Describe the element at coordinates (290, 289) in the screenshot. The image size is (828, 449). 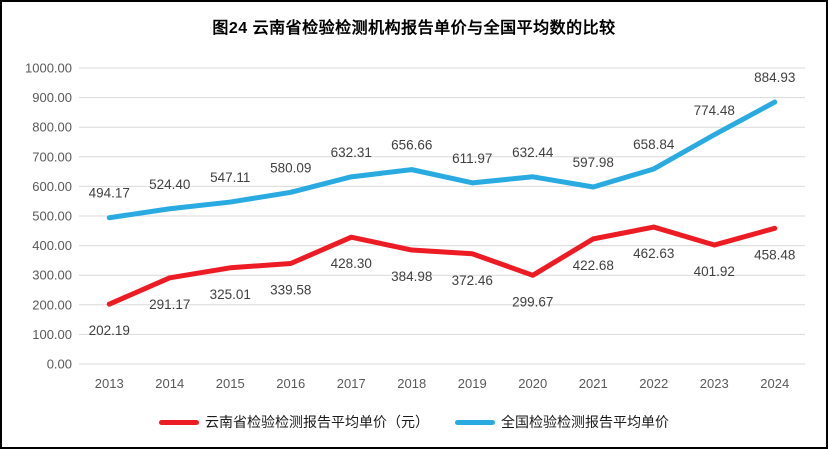
I see `data-label: 339.58` at that location.